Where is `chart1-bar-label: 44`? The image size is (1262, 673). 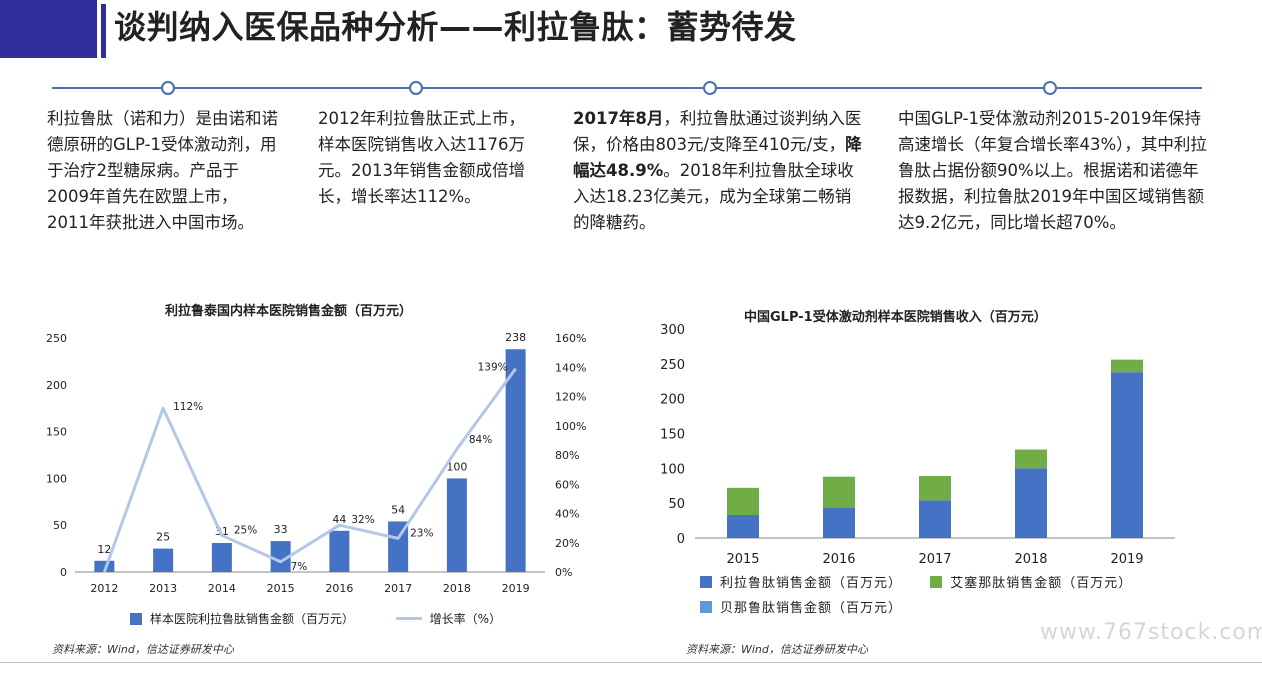
chart1-bar-label: 44 is located at coordinates (339, 519).